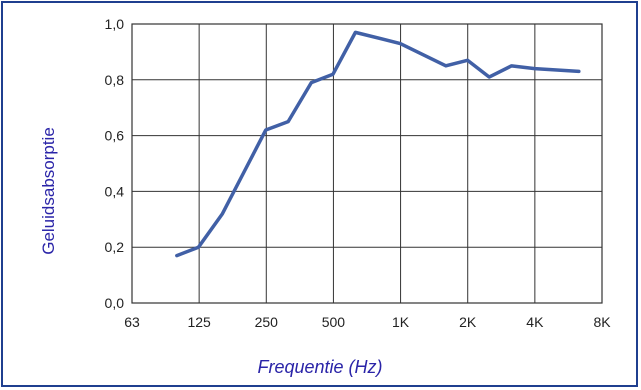  What do you see at coordinates (468, 322) in the screenshot?
I see `x-tick-label: 2K` at bounding box center [468, 322].